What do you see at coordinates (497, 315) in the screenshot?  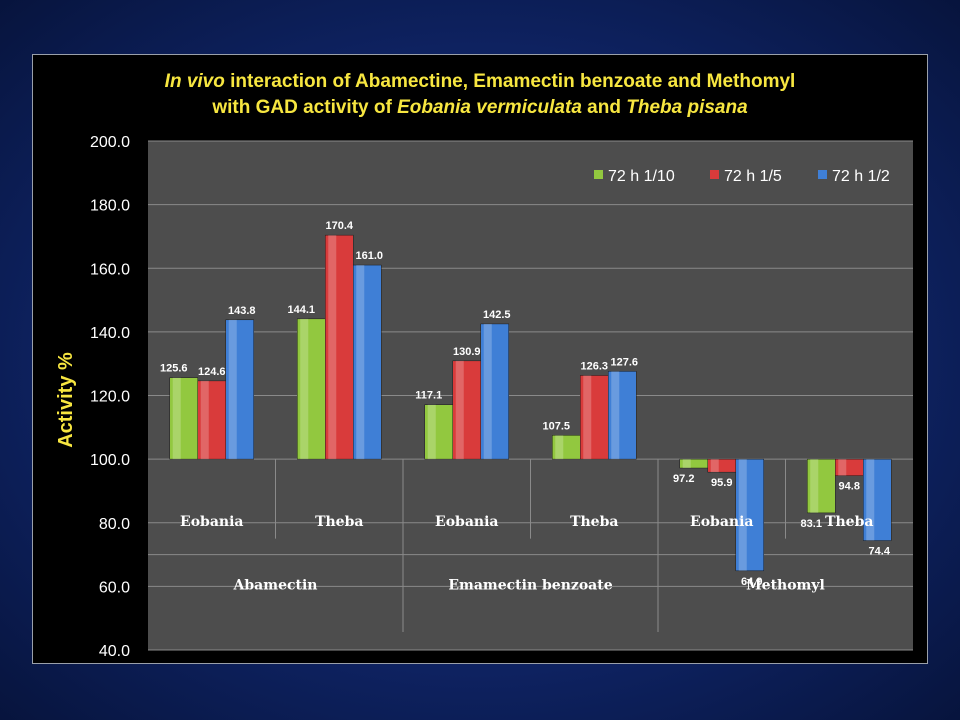 I see `data-label: 142.5` at bounding box center [497, 315].